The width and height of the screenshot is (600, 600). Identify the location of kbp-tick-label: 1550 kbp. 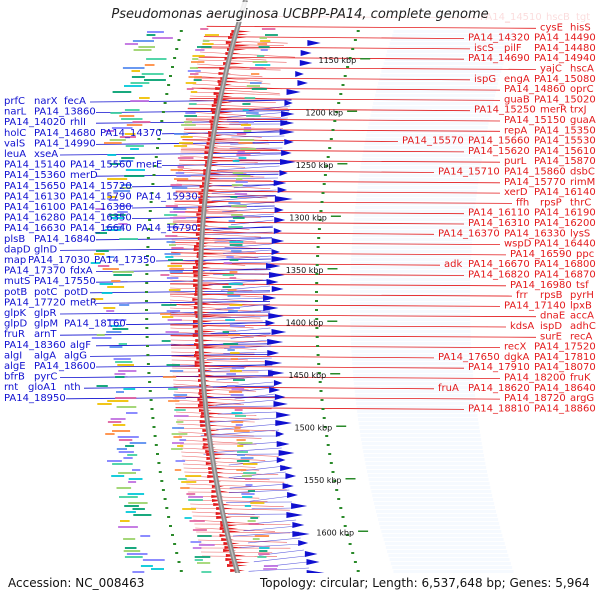
(323, 480).